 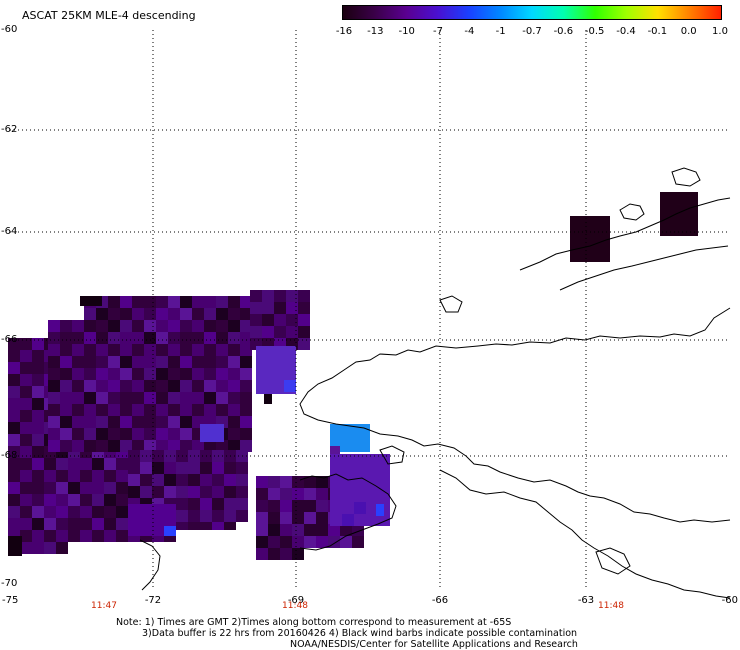 What do you see at coordinates (406, 31) in the screenshot?
I see `colorbar-label: -10` at bounding box center [406, 31].